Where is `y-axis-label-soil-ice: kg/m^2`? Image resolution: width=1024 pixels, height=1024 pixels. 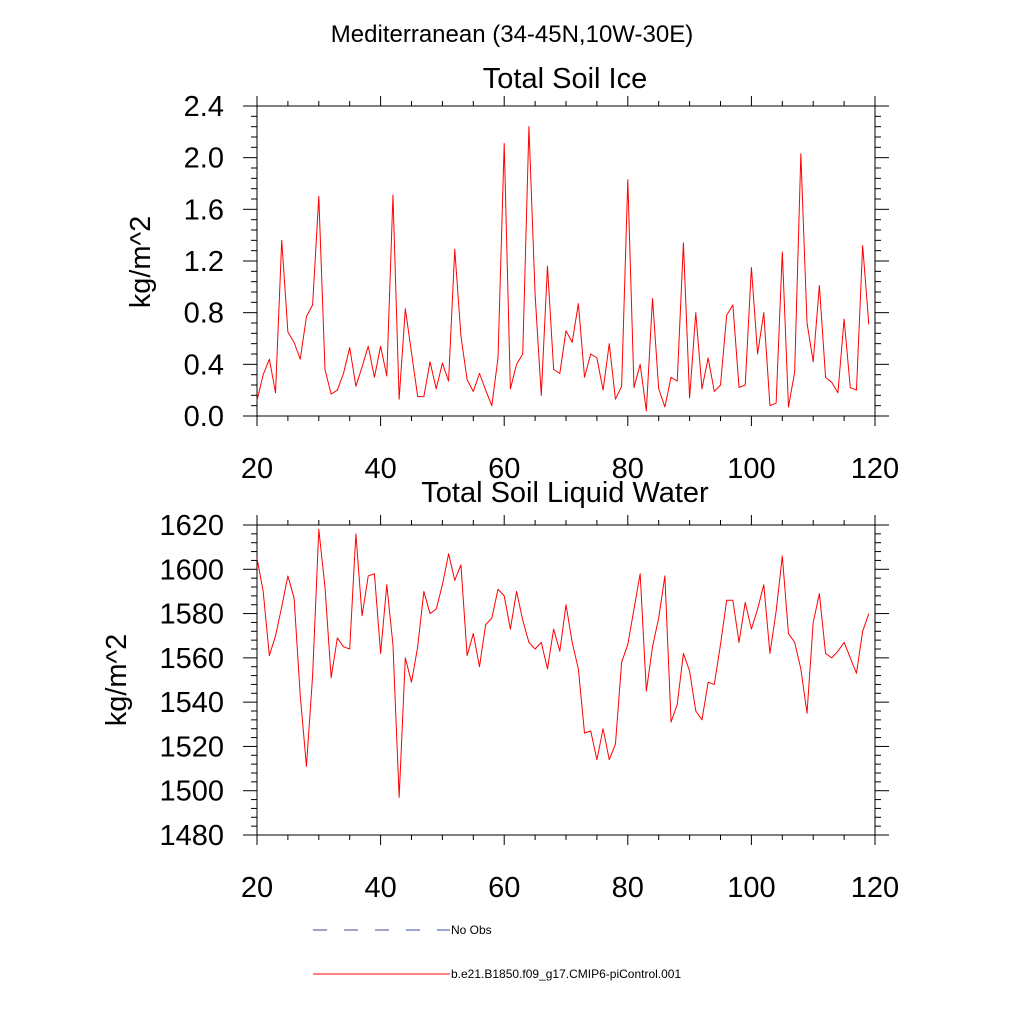
y-axis-label-soil-ice: kg/m^2 is located at coordinates (141, 262).